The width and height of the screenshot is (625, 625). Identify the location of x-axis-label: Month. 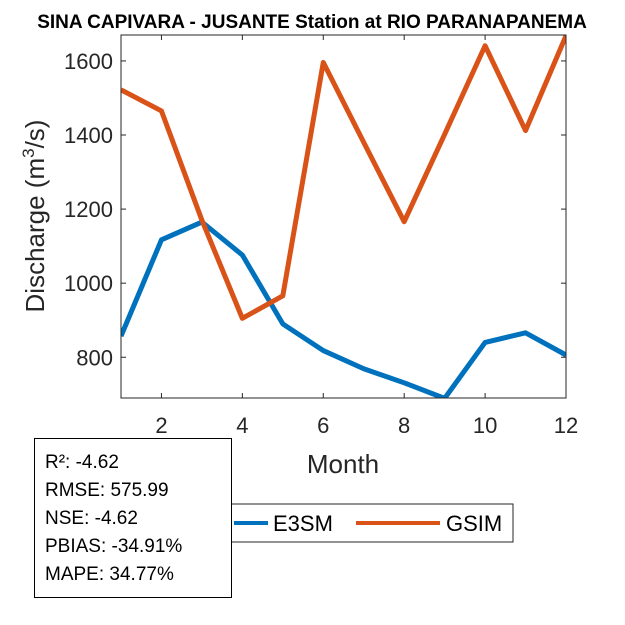
(343, 464).